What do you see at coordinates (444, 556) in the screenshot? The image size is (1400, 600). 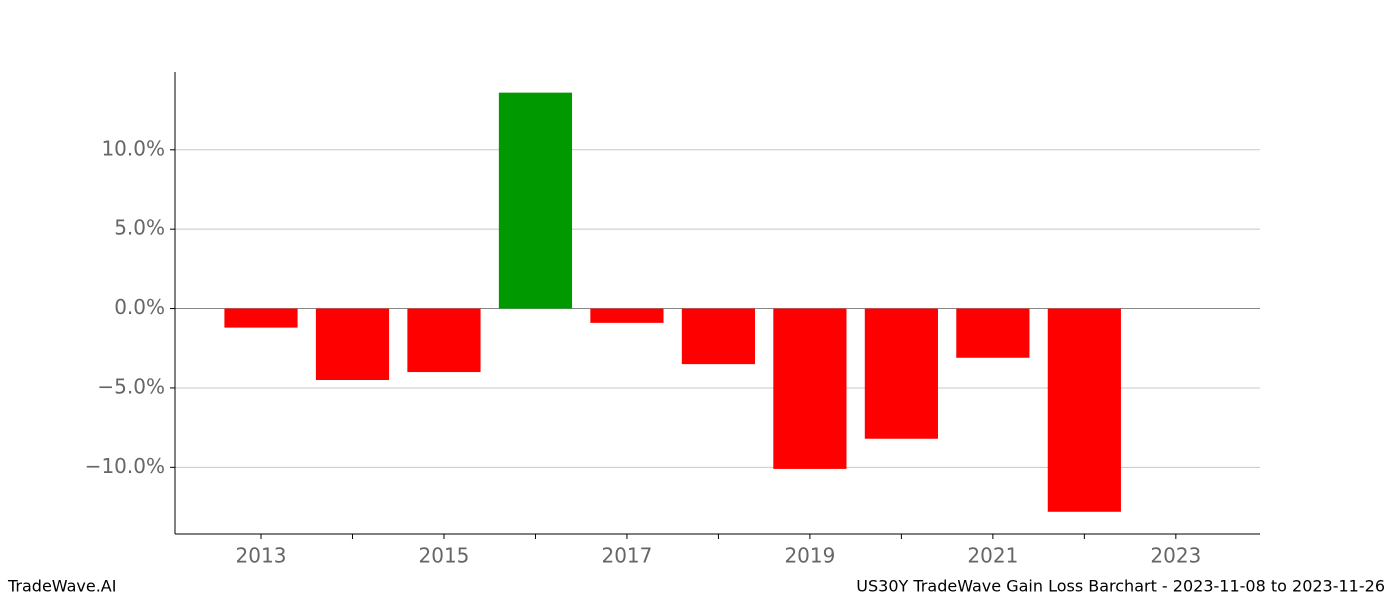 I see `x-tick-label: 2015` at bounding box center [444, 556].